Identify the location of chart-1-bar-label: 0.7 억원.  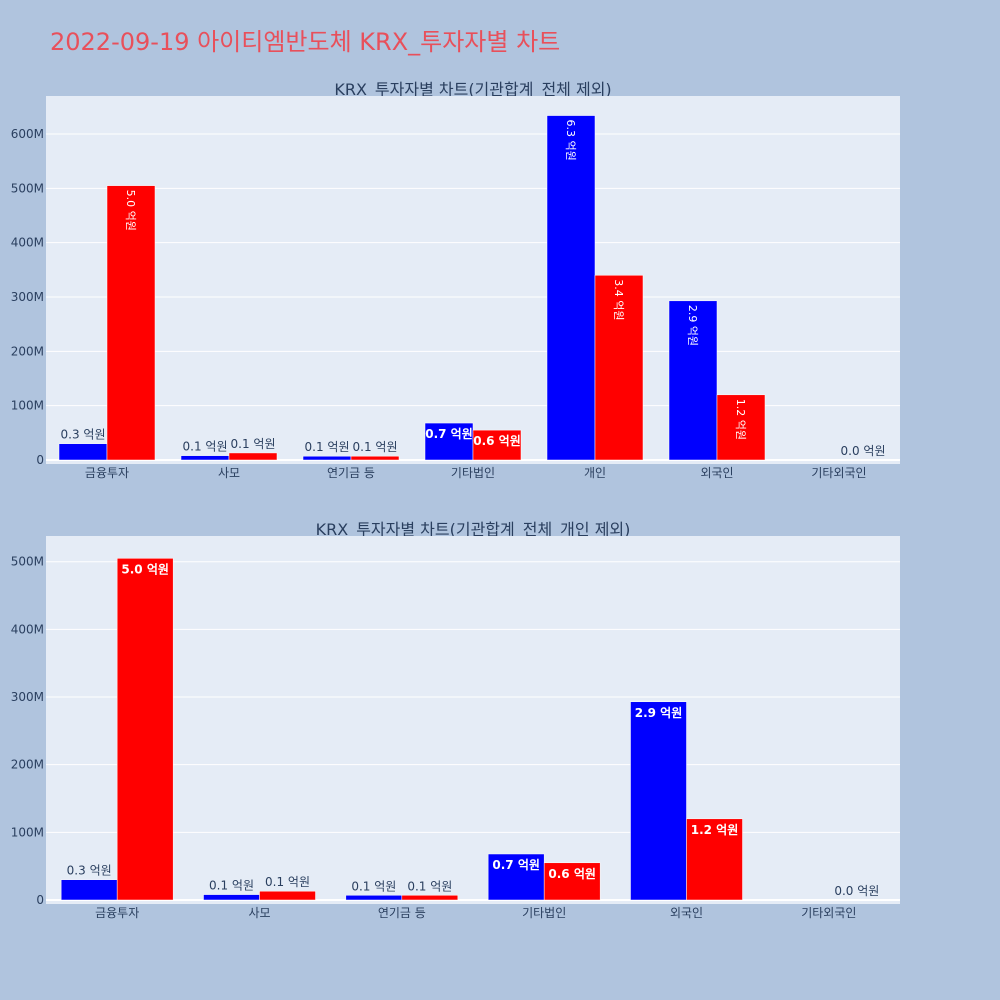
(449, 434).